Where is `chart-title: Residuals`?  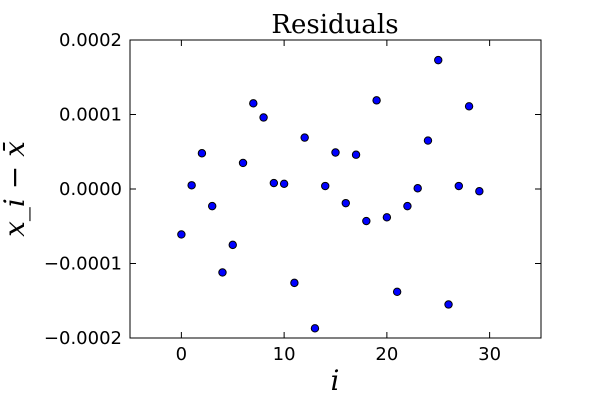
chart-title: Residuals is located at coordinates (334, 25).